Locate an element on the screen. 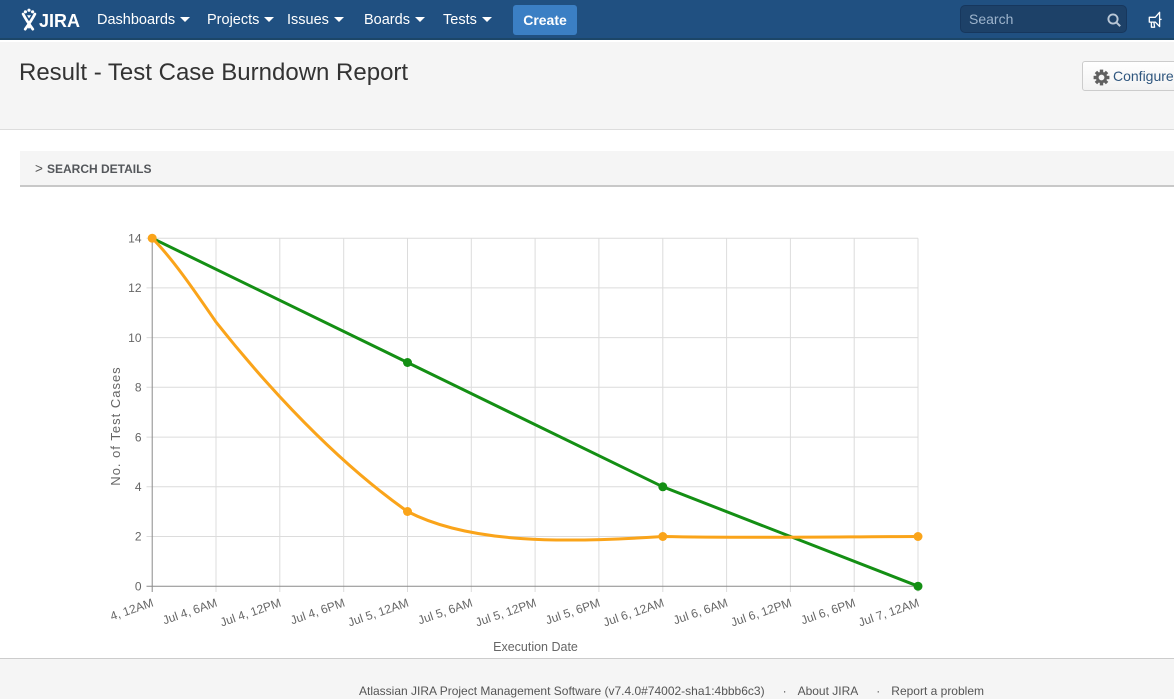 The height and width of the screenshot is (699, 1174). svg-text: 8 is located at coordinates (138, 388).